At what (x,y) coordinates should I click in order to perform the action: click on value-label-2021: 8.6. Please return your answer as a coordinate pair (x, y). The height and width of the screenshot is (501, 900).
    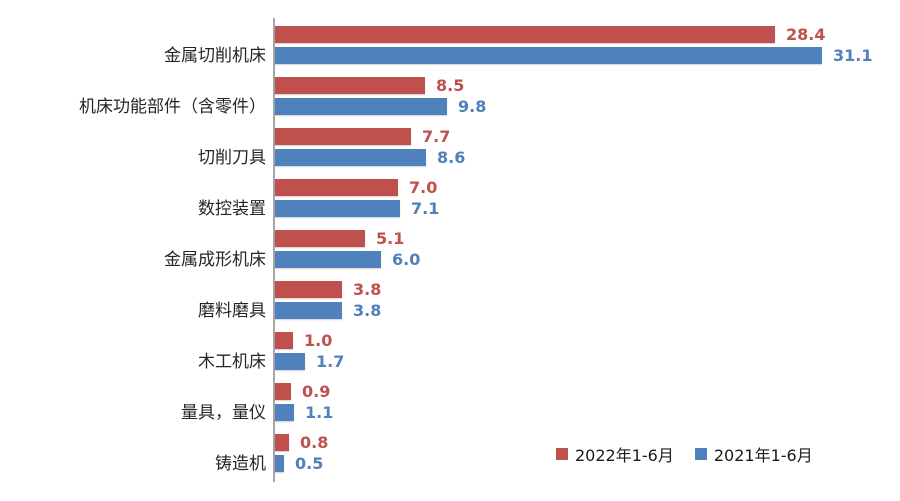
    Looking at the image, I should click on (451, 157).